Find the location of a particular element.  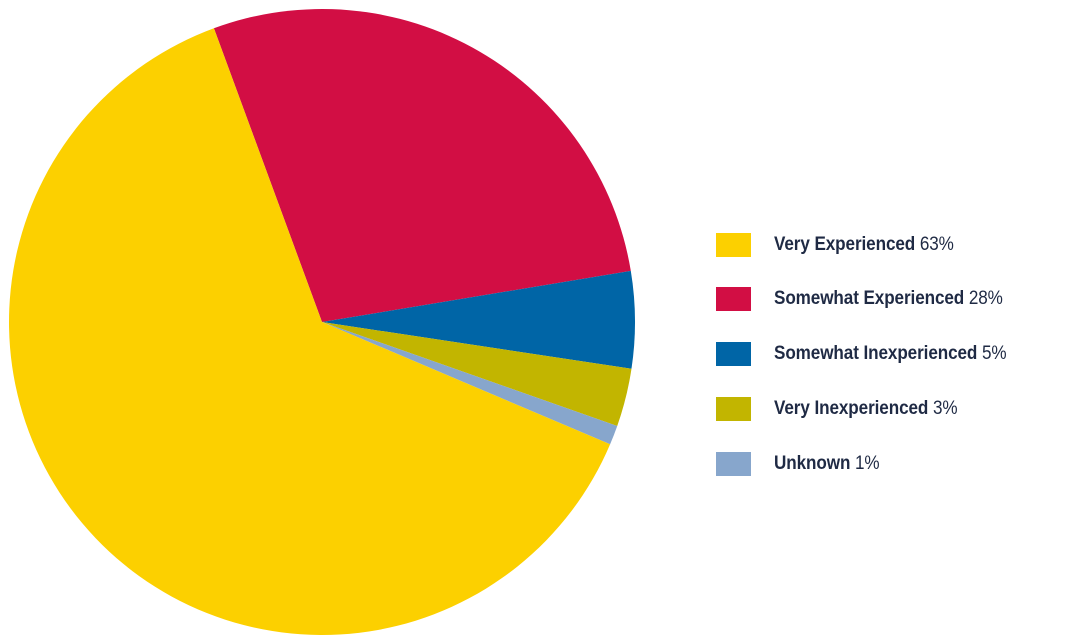

legend-text: Unknown 1% is located at coordinates (827, 464).